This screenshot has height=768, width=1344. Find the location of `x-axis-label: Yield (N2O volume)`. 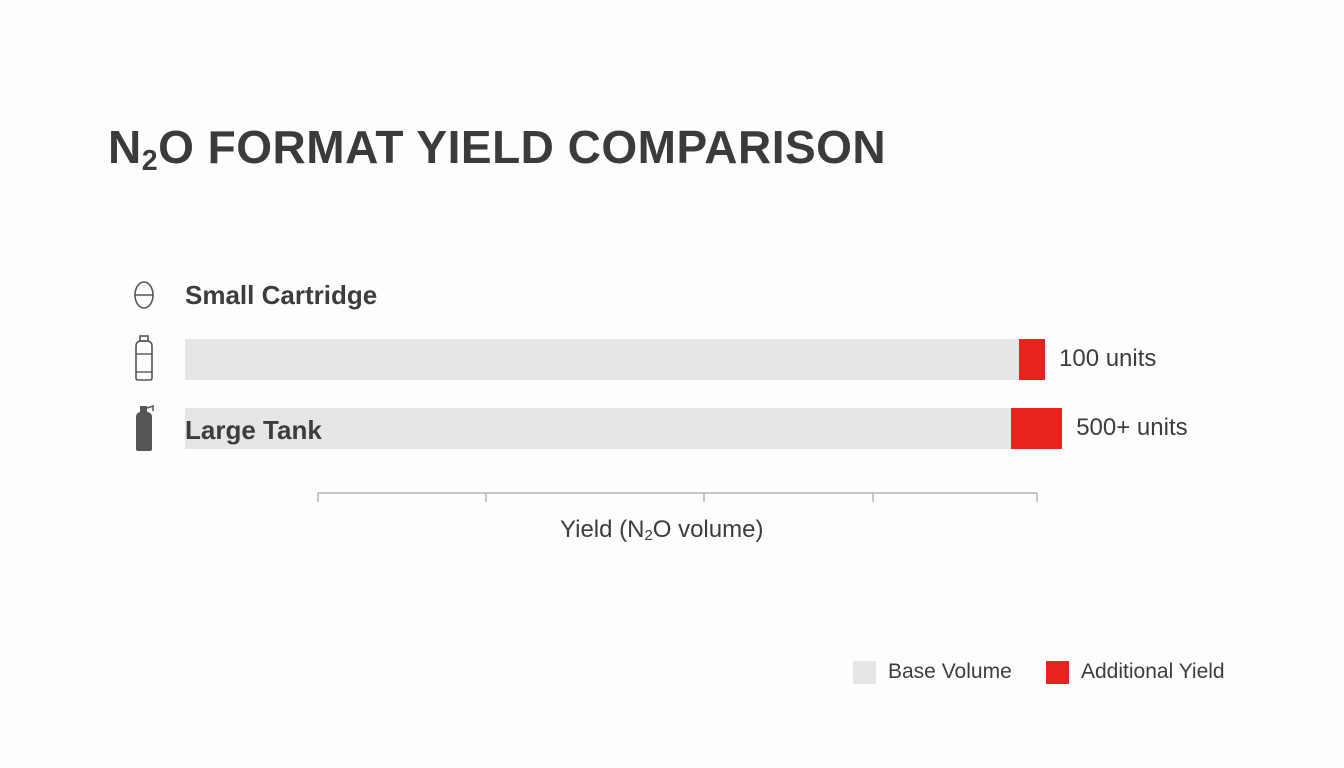

x-axis-label: Yield (N2O volume) is located at coordinates (662, 530).